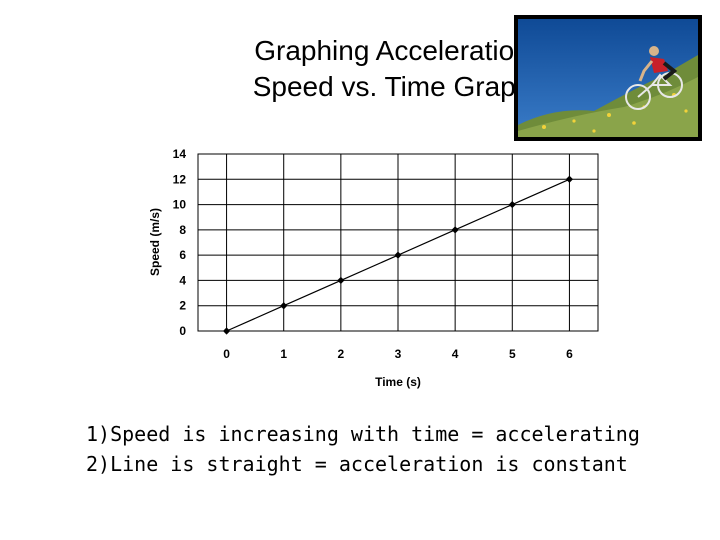  I want to click on x-tick-label: 5, so click(512, 354).